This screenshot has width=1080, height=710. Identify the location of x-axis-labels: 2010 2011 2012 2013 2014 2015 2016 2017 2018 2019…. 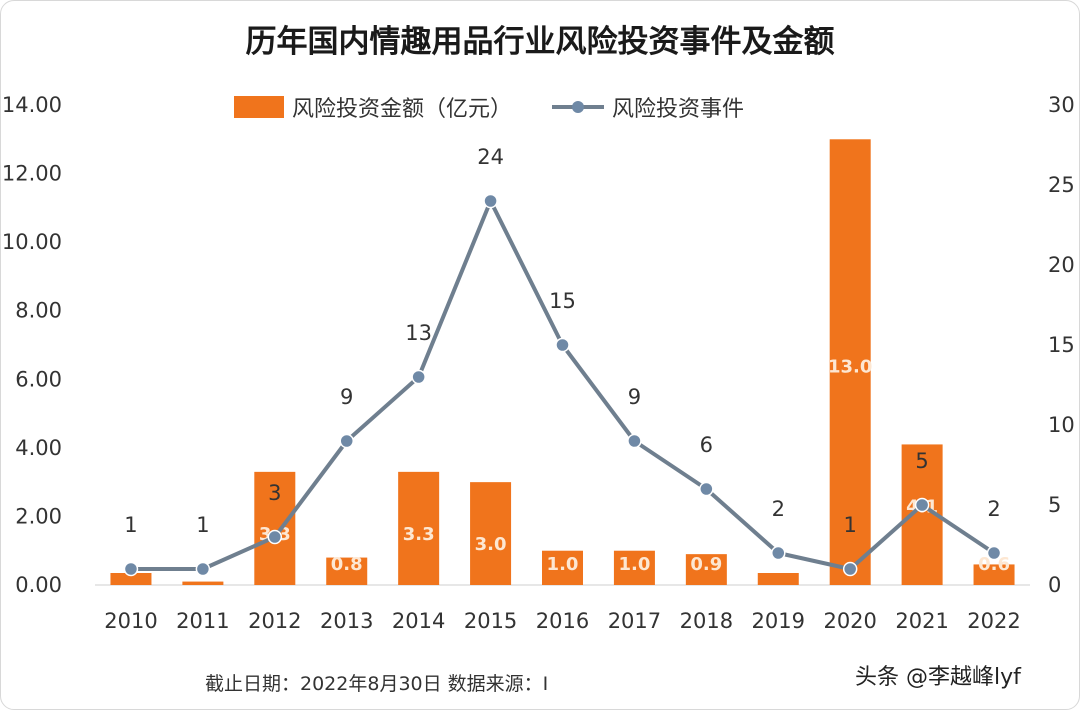
(562, 621).